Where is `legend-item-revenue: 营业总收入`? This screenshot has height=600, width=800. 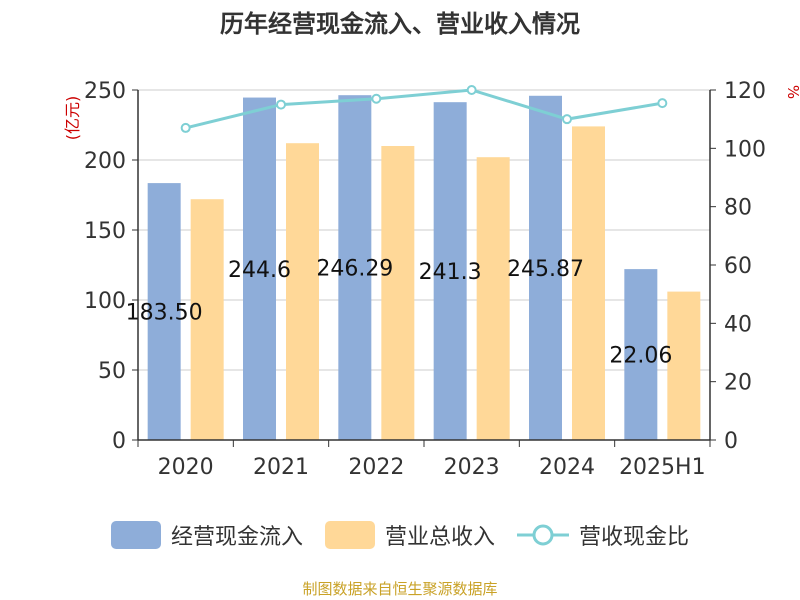
legend-item-revenue: 营业总收入 is located at coordinates (409, 535).